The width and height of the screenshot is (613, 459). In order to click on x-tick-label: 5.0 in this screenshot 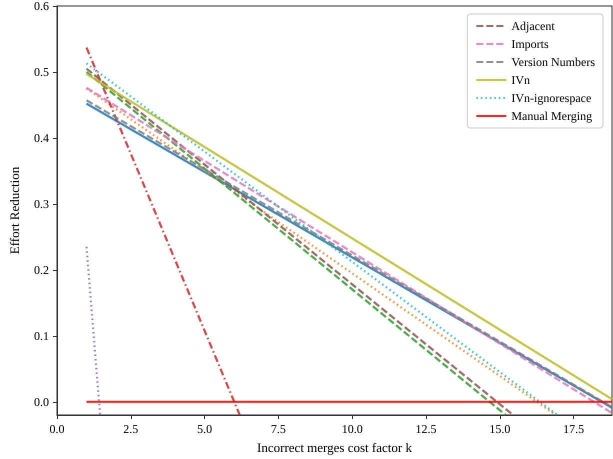, I will do `click(204, 429)`.